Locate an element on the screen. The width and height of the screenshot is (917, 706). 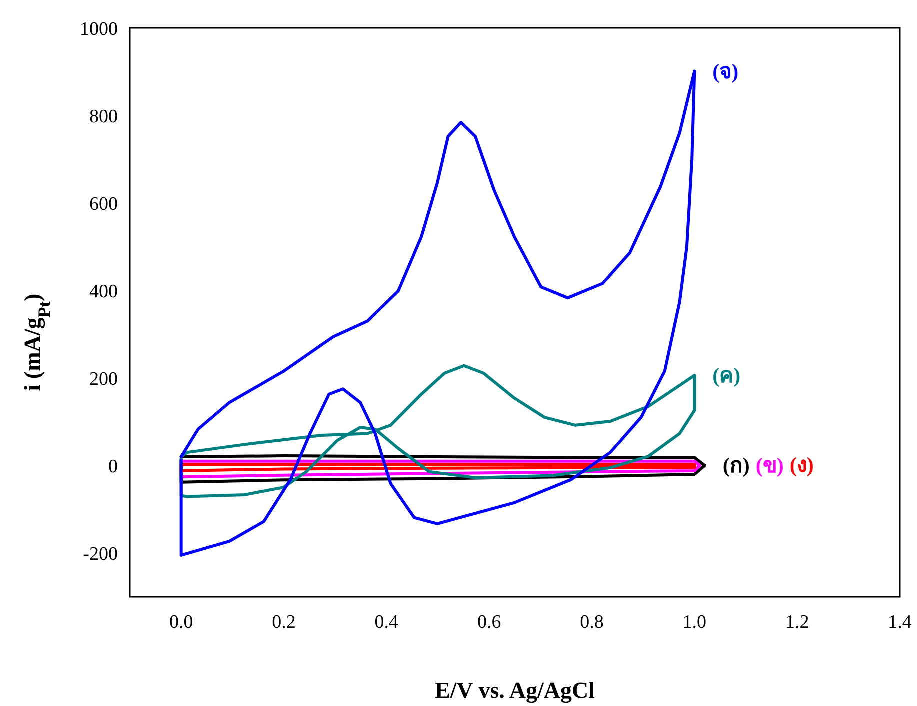
y-tick-label: 200 is located at coordinates (104, 379).